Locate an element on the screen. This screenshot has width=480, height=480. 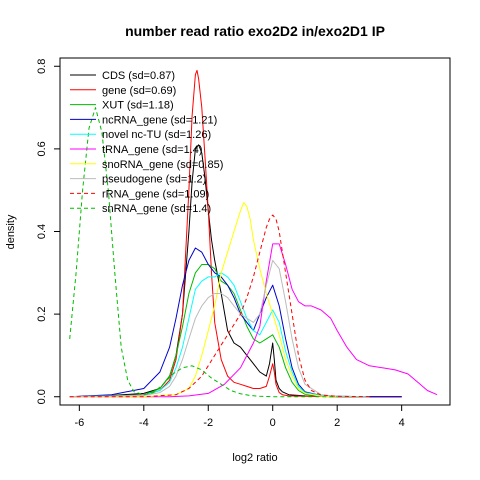
legend-entry-4: novel nc-TU (sd=1.26) is located at coordinates (156, 135).